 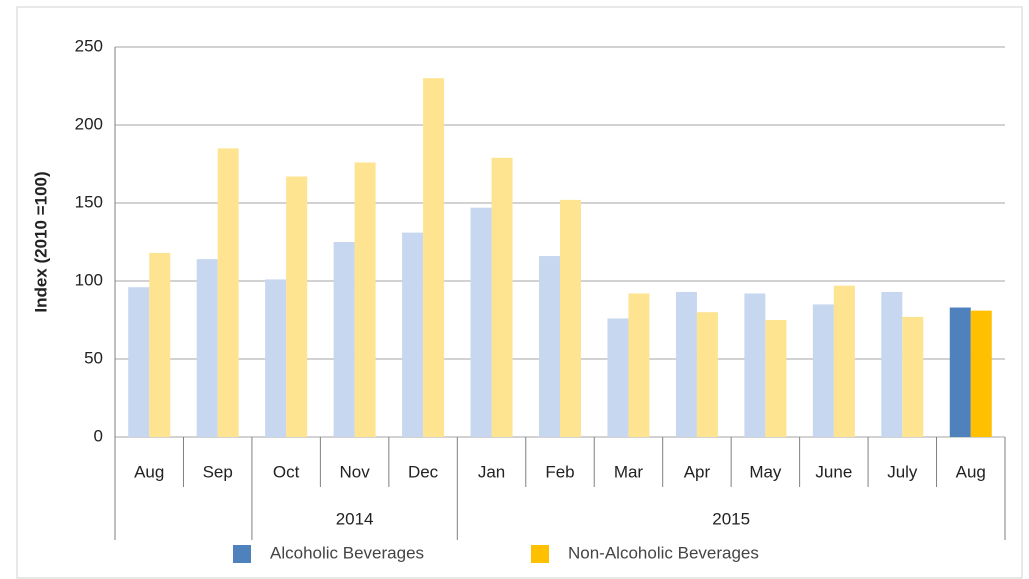 I want to click on legend-label: Alcoholic Beverages, so click(x=347, y=552).